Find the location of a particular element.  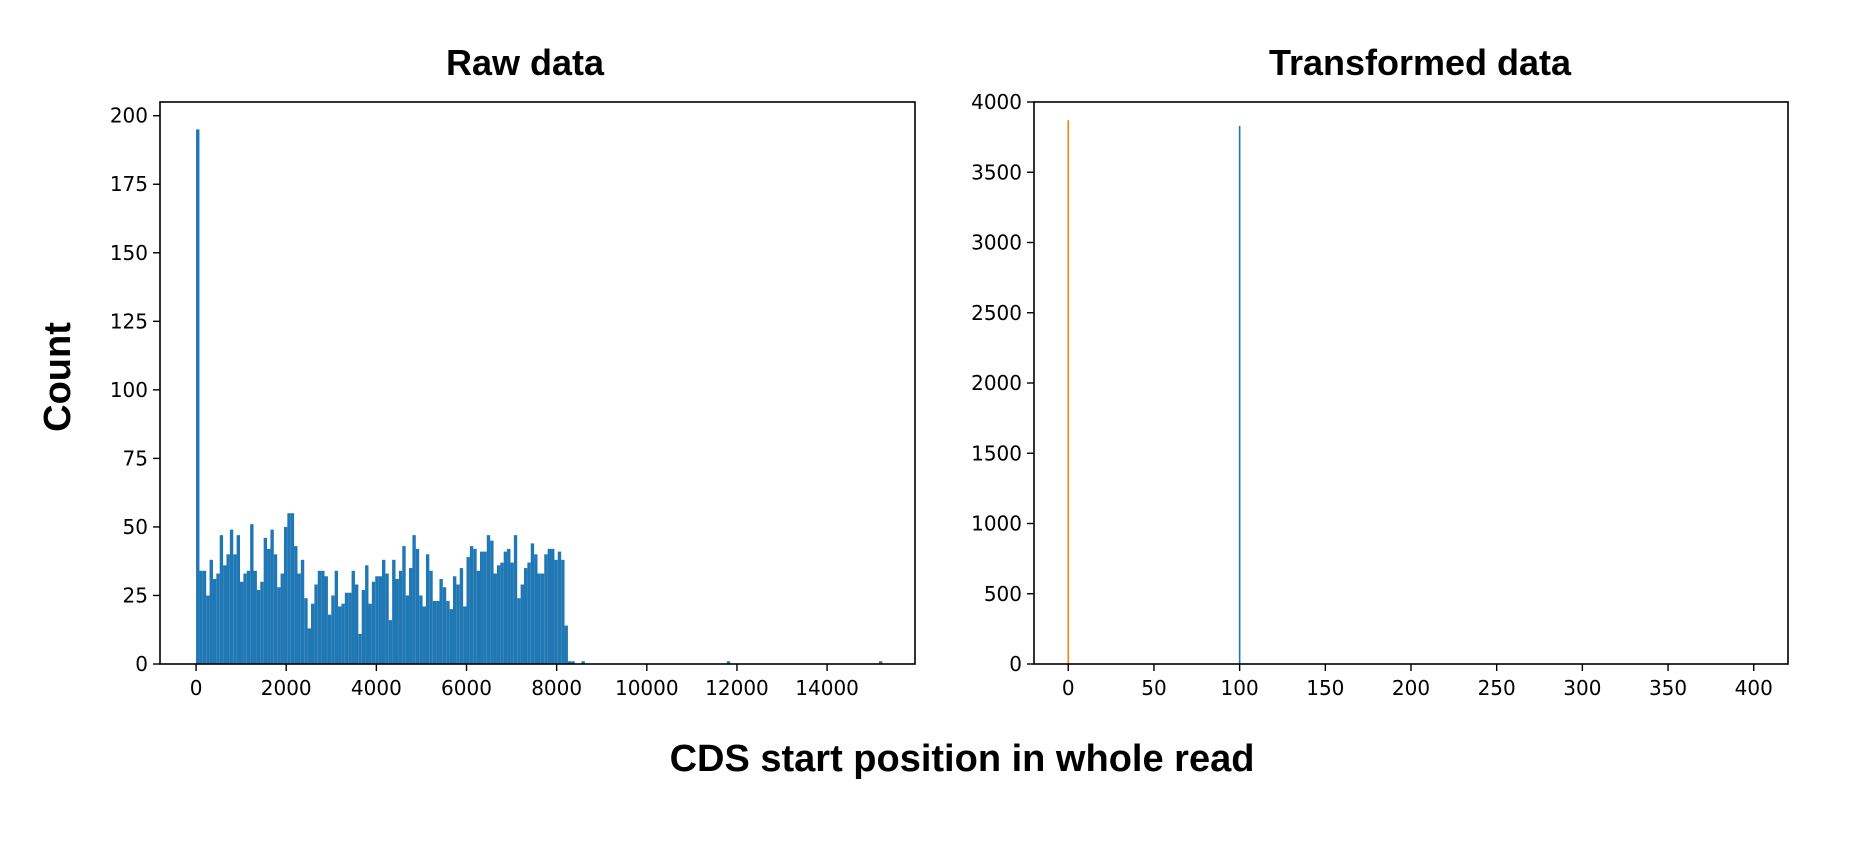

x-tick-label: 200 is located at coordinates (1411, 688).